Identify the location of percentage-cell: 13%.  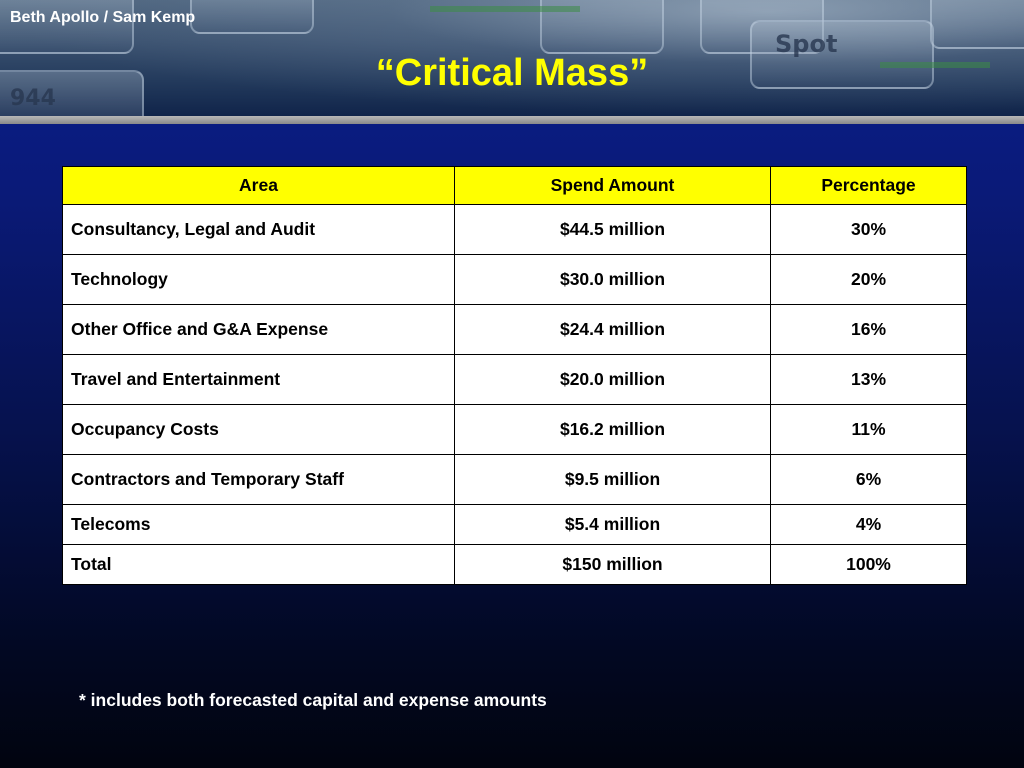
(868, 379).